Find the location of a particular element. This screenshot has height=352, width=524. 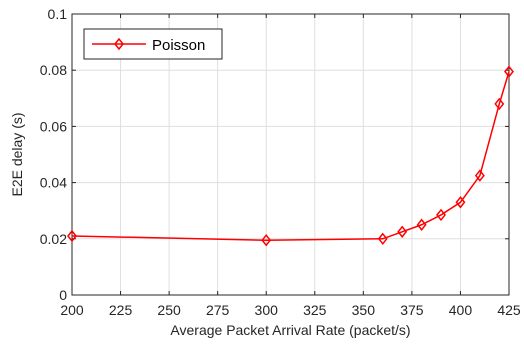

x-tick-label: 400 is located at coordinates (461, 310).